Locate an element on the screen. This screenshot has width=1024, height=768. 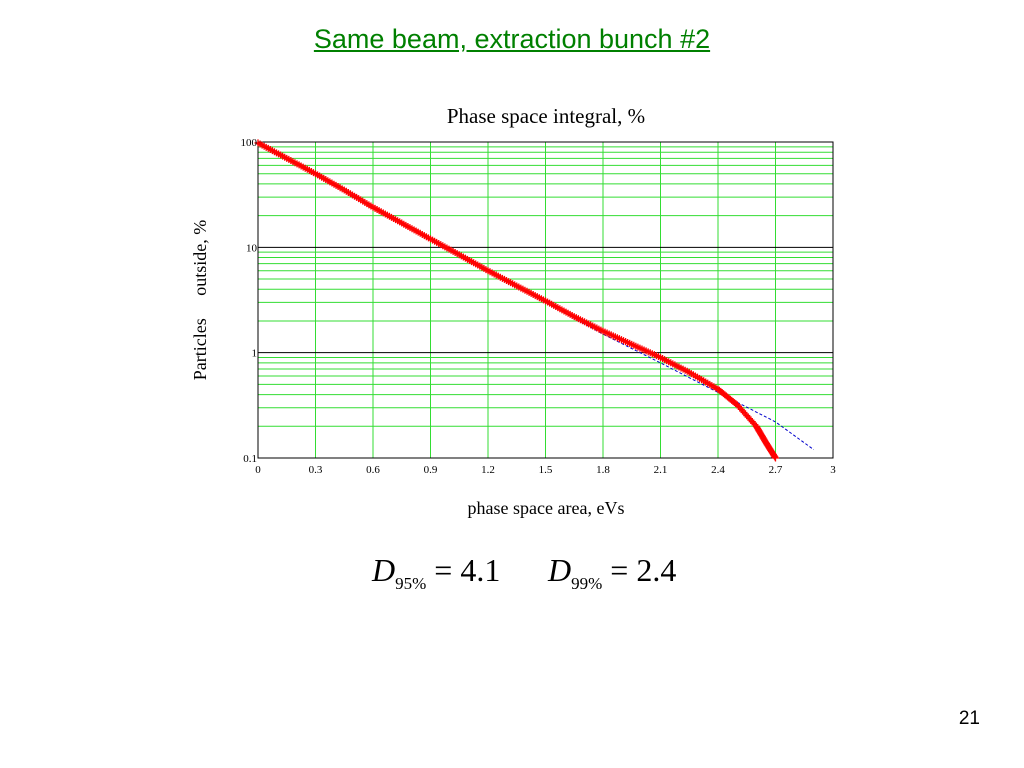
x-tick-label: 1.5 is located at coordinates (546, 470).